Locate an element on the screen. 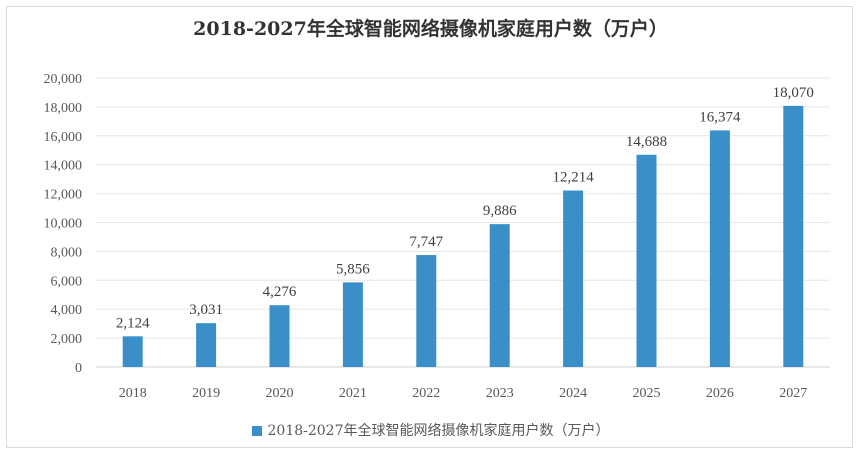  x-tick-label: 2018 is located at coordinates (133, 393).